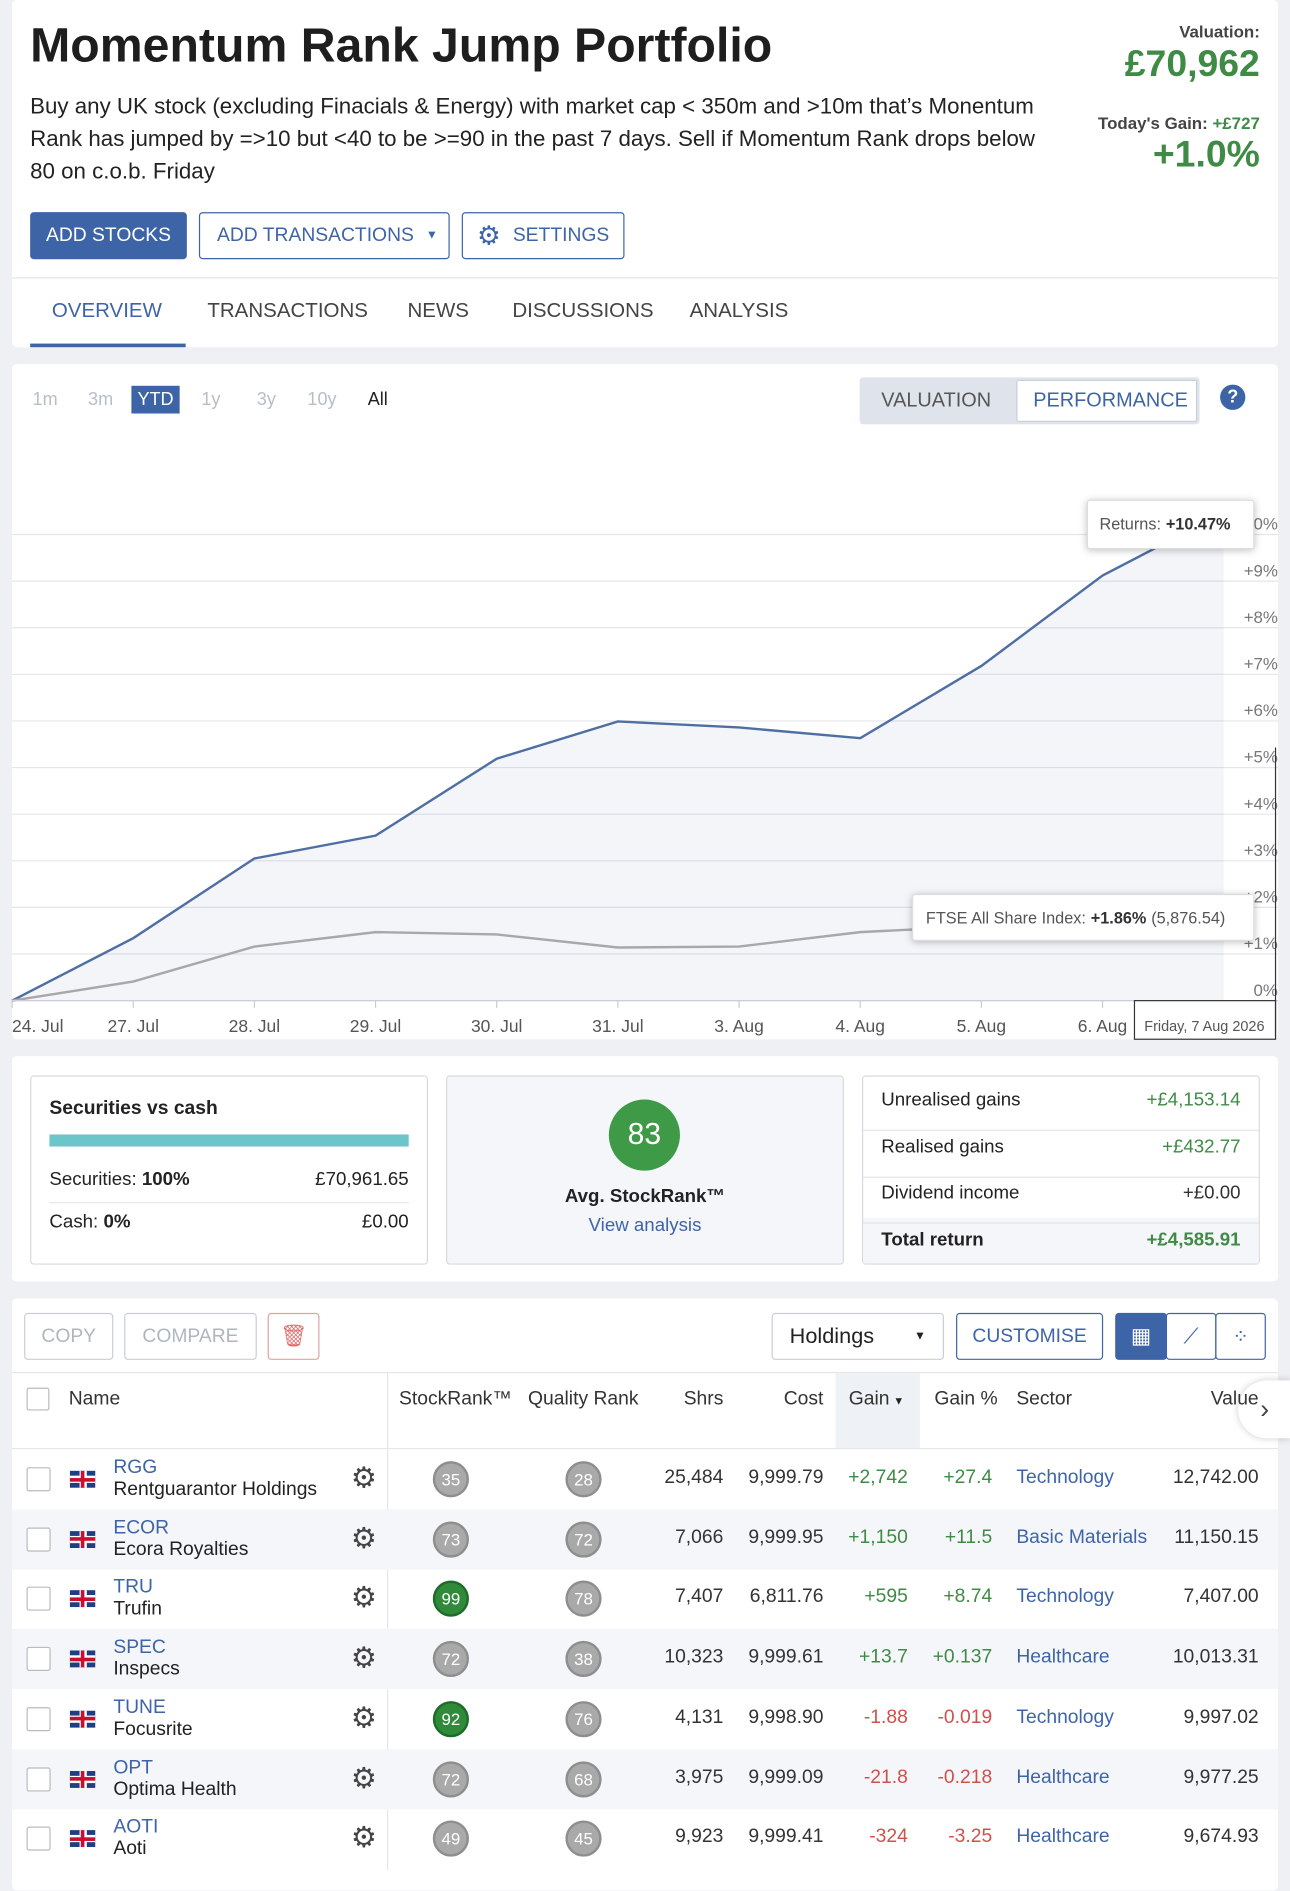 Image resolution: width=1290 pixels, height=1891 pixels. What do you see at coordinates (883, 1657) in the screenshot?
I see `cell: +13.7` at bounding box center [883, 1657].